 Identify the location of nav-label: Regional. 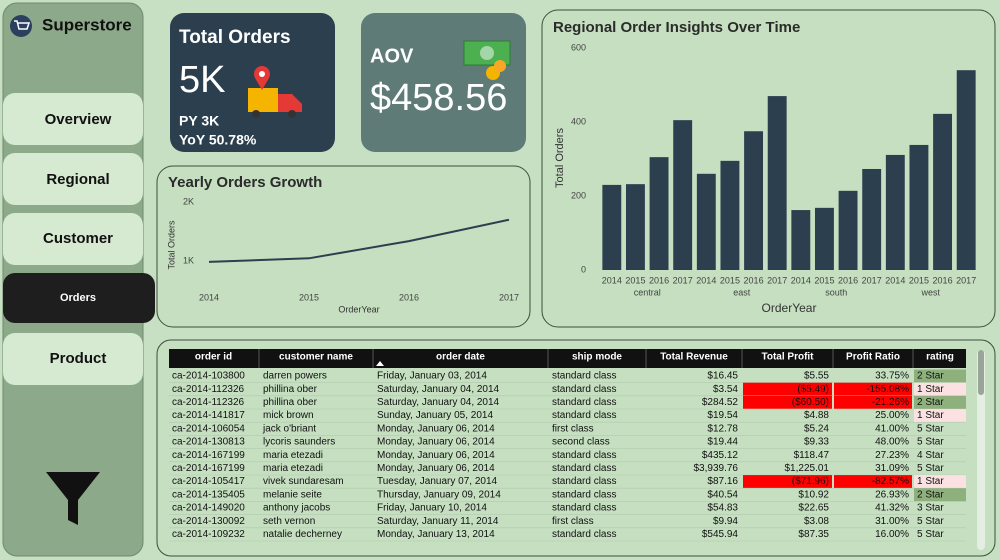
(77, 179).